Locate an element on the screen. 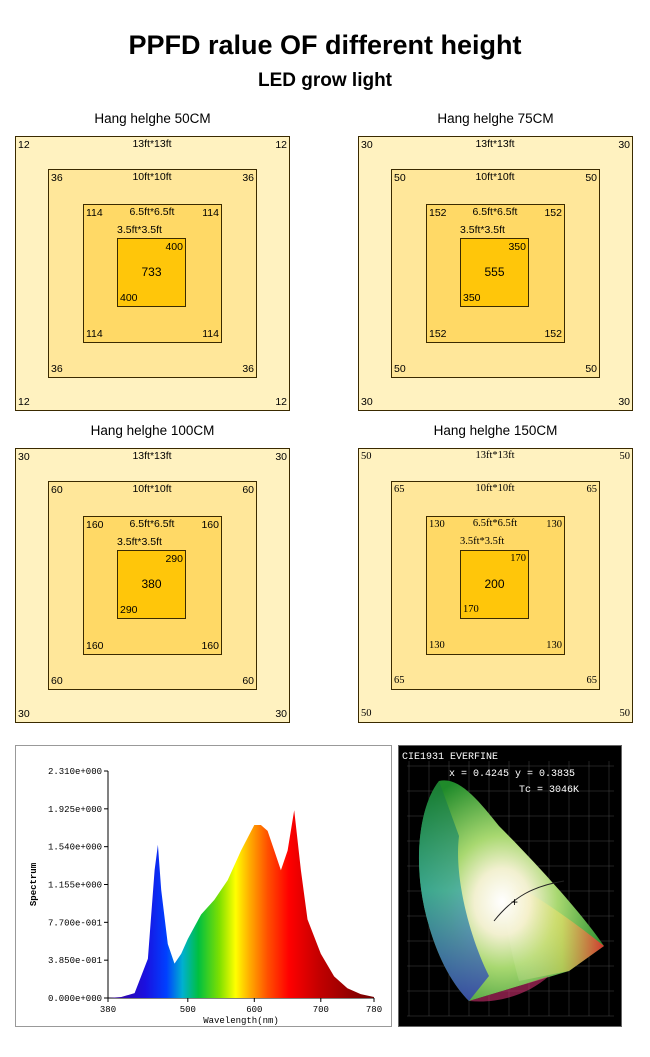  ppfd-center-value: 200 is located at coordinates (494, 584).